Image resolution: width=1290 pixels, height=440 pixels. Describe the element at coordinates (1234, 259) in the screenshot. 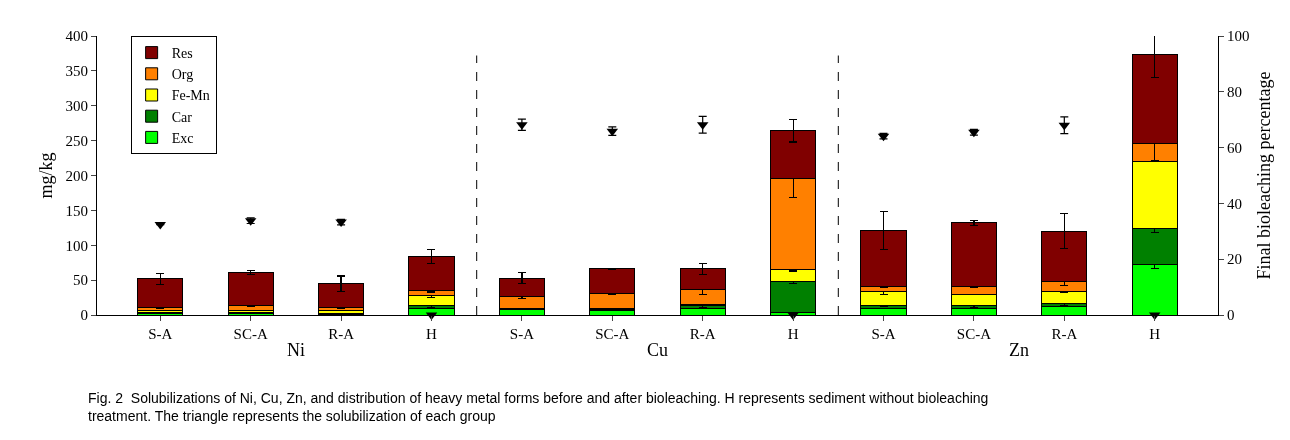

I see `y2-tick-label: 20` at that location.